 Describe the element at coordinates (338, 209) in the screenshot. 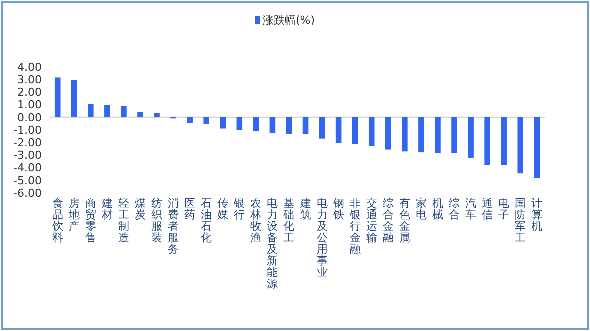

I see `x-tick-label: 钢铁` at that location.